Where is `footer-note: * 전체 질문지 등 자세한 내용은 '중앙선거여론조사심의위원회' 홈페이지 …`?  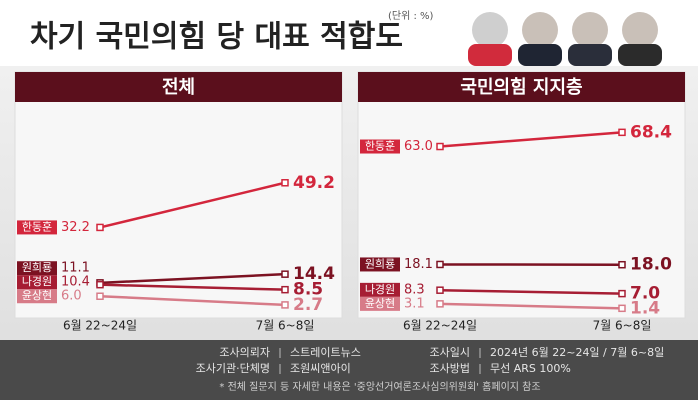 footer-note: * 전체 질문지 등 자세한 내용은 '중앙선거여론조사심의위원회' 홈페이지 … is located at coordinates (379, 386).